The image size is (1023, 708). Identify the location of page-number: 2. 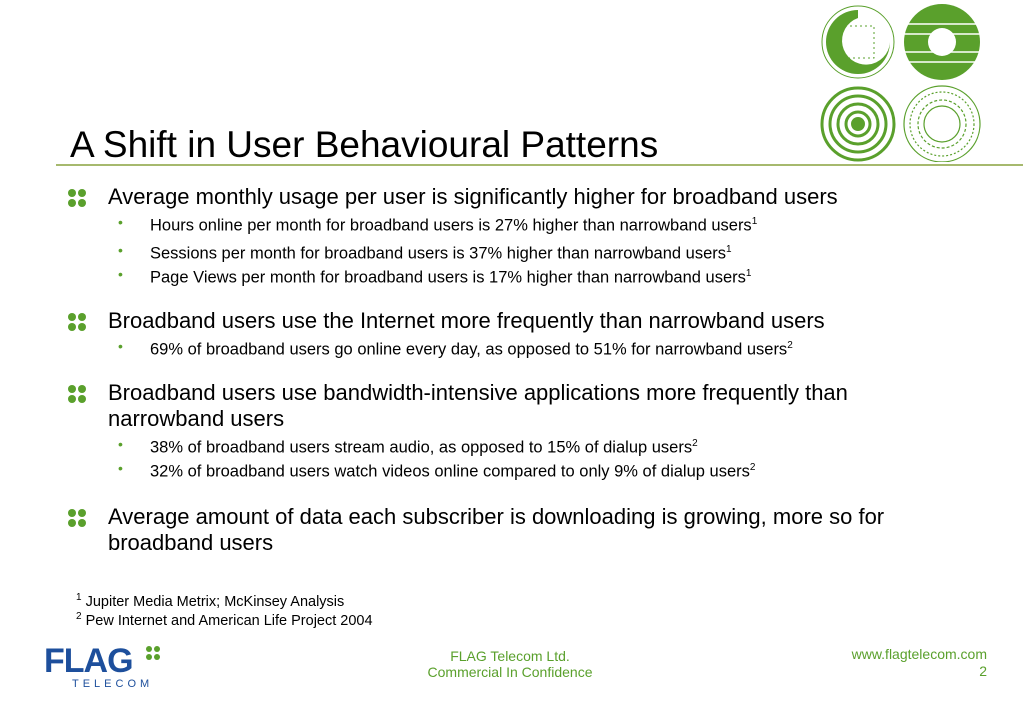
(983, 671).